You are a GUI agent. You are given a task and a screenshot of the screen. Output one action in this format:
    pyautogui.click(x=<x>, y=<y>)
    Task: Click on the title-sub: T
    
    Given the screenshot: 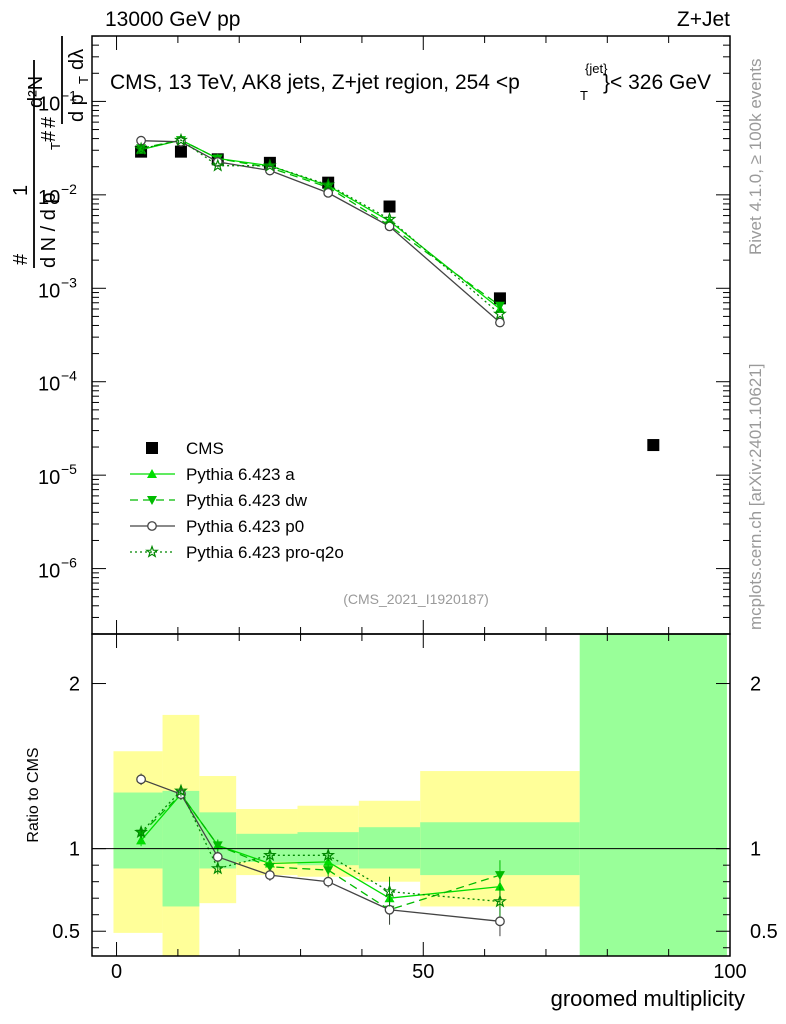 What is the action you would take?
    pyautogui.click(x=584, y=95)
    